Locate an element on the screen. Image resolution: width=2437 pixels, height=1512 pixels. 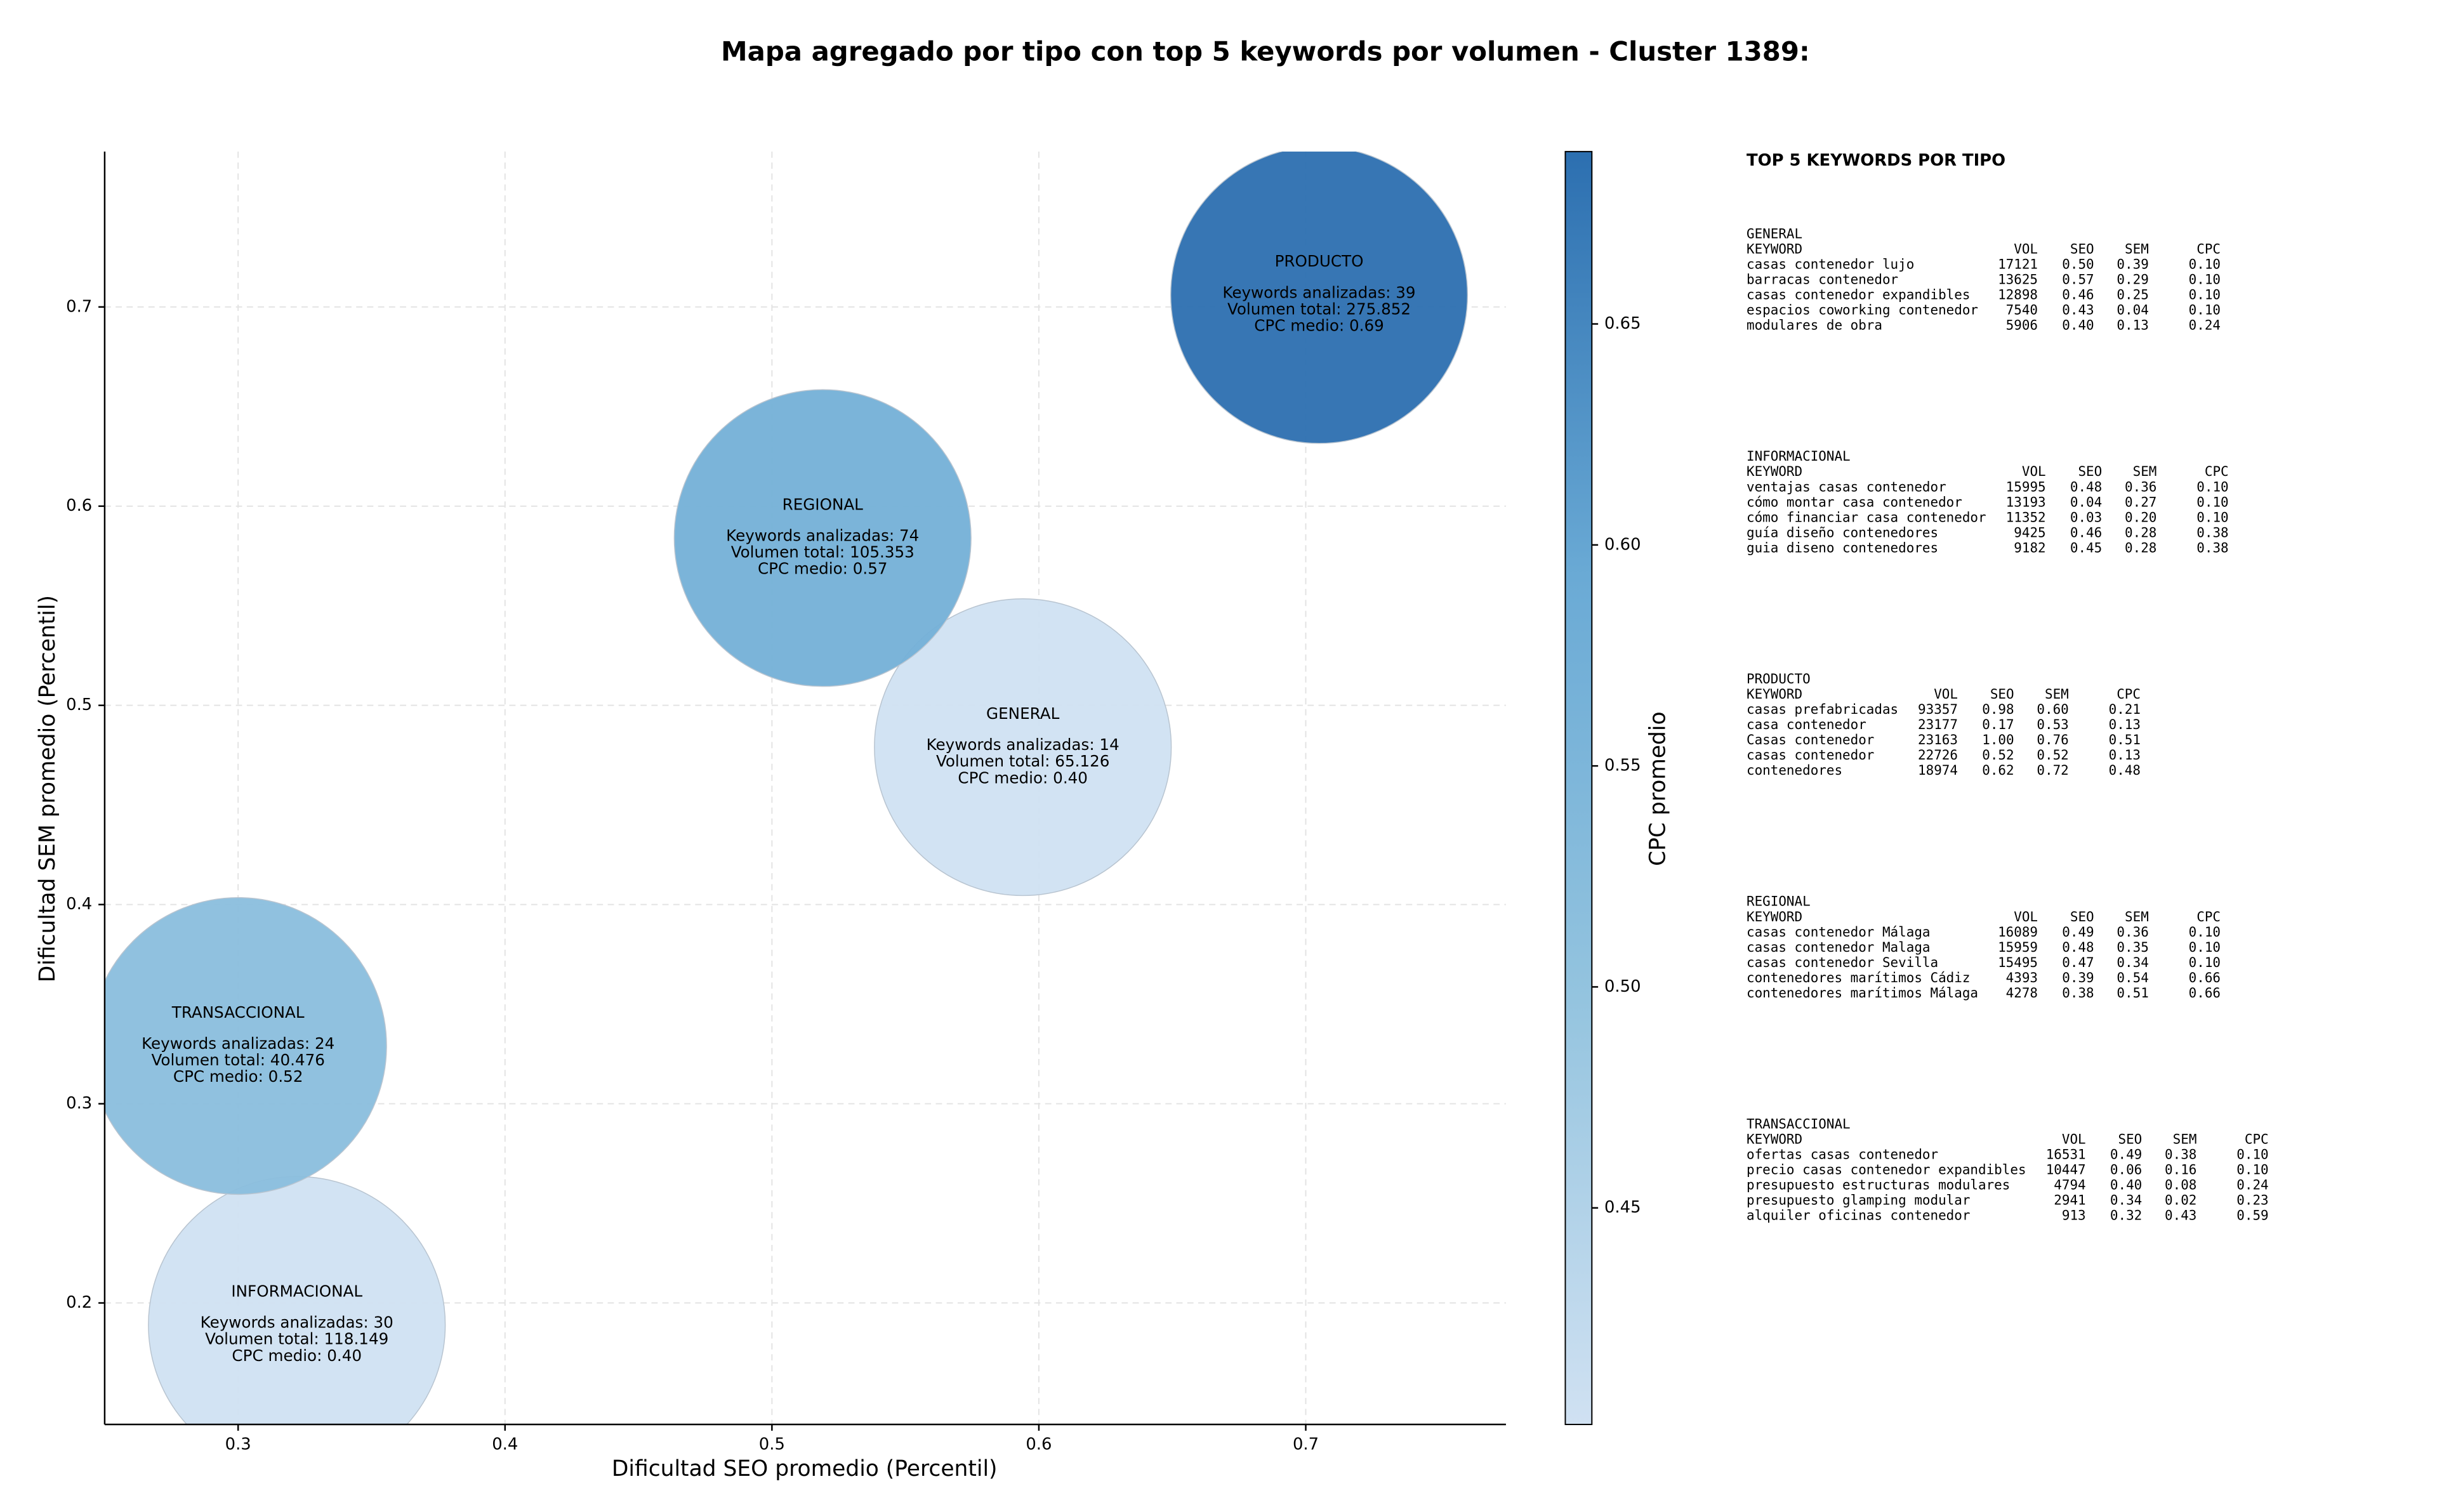
table-cell: 0.02 is located at coordinates (2180, 1201).